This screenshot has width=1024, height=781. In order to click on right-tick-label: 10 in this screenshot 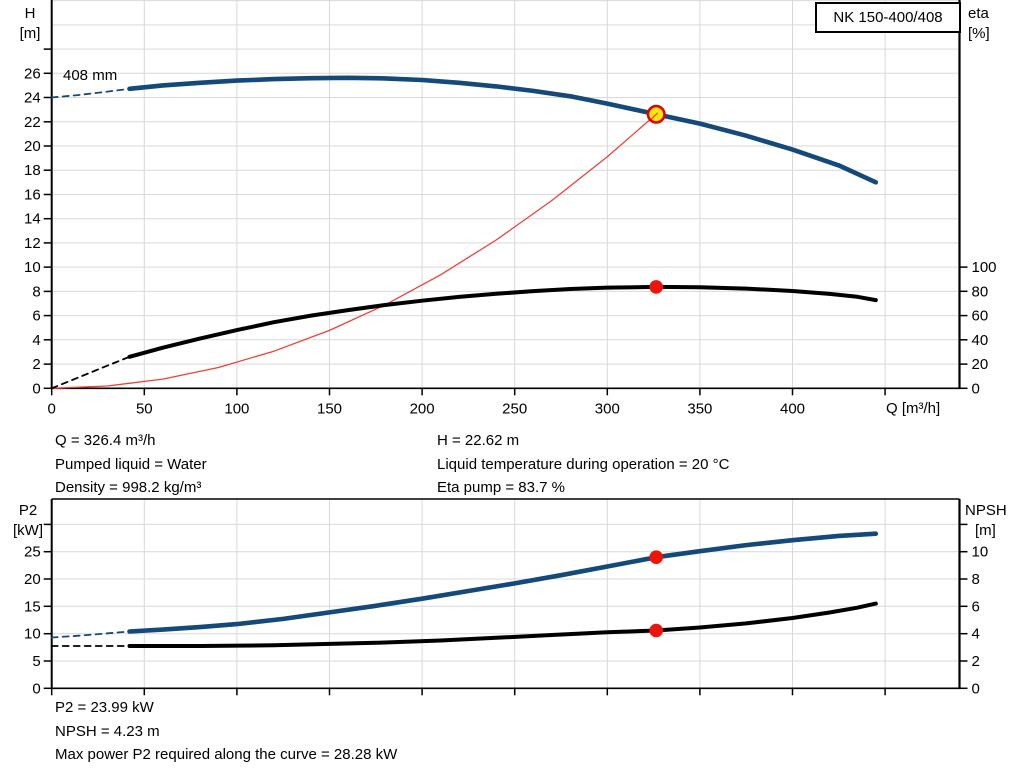, I will do `click(980, 552)`.